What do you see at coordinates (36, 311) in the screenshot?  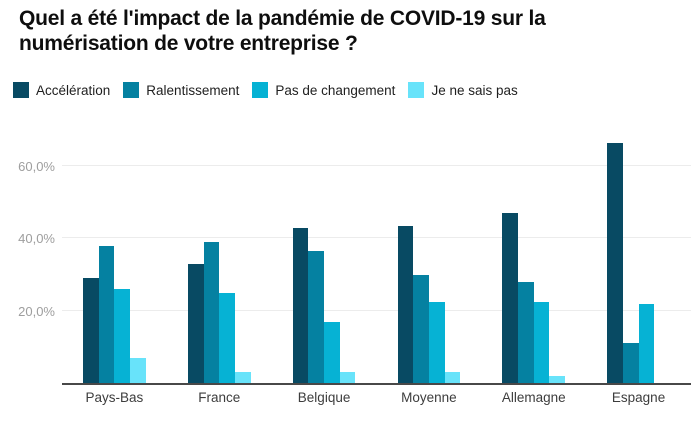 I see `y-tick-label: 20,0%` at bounding box center [36, 311].